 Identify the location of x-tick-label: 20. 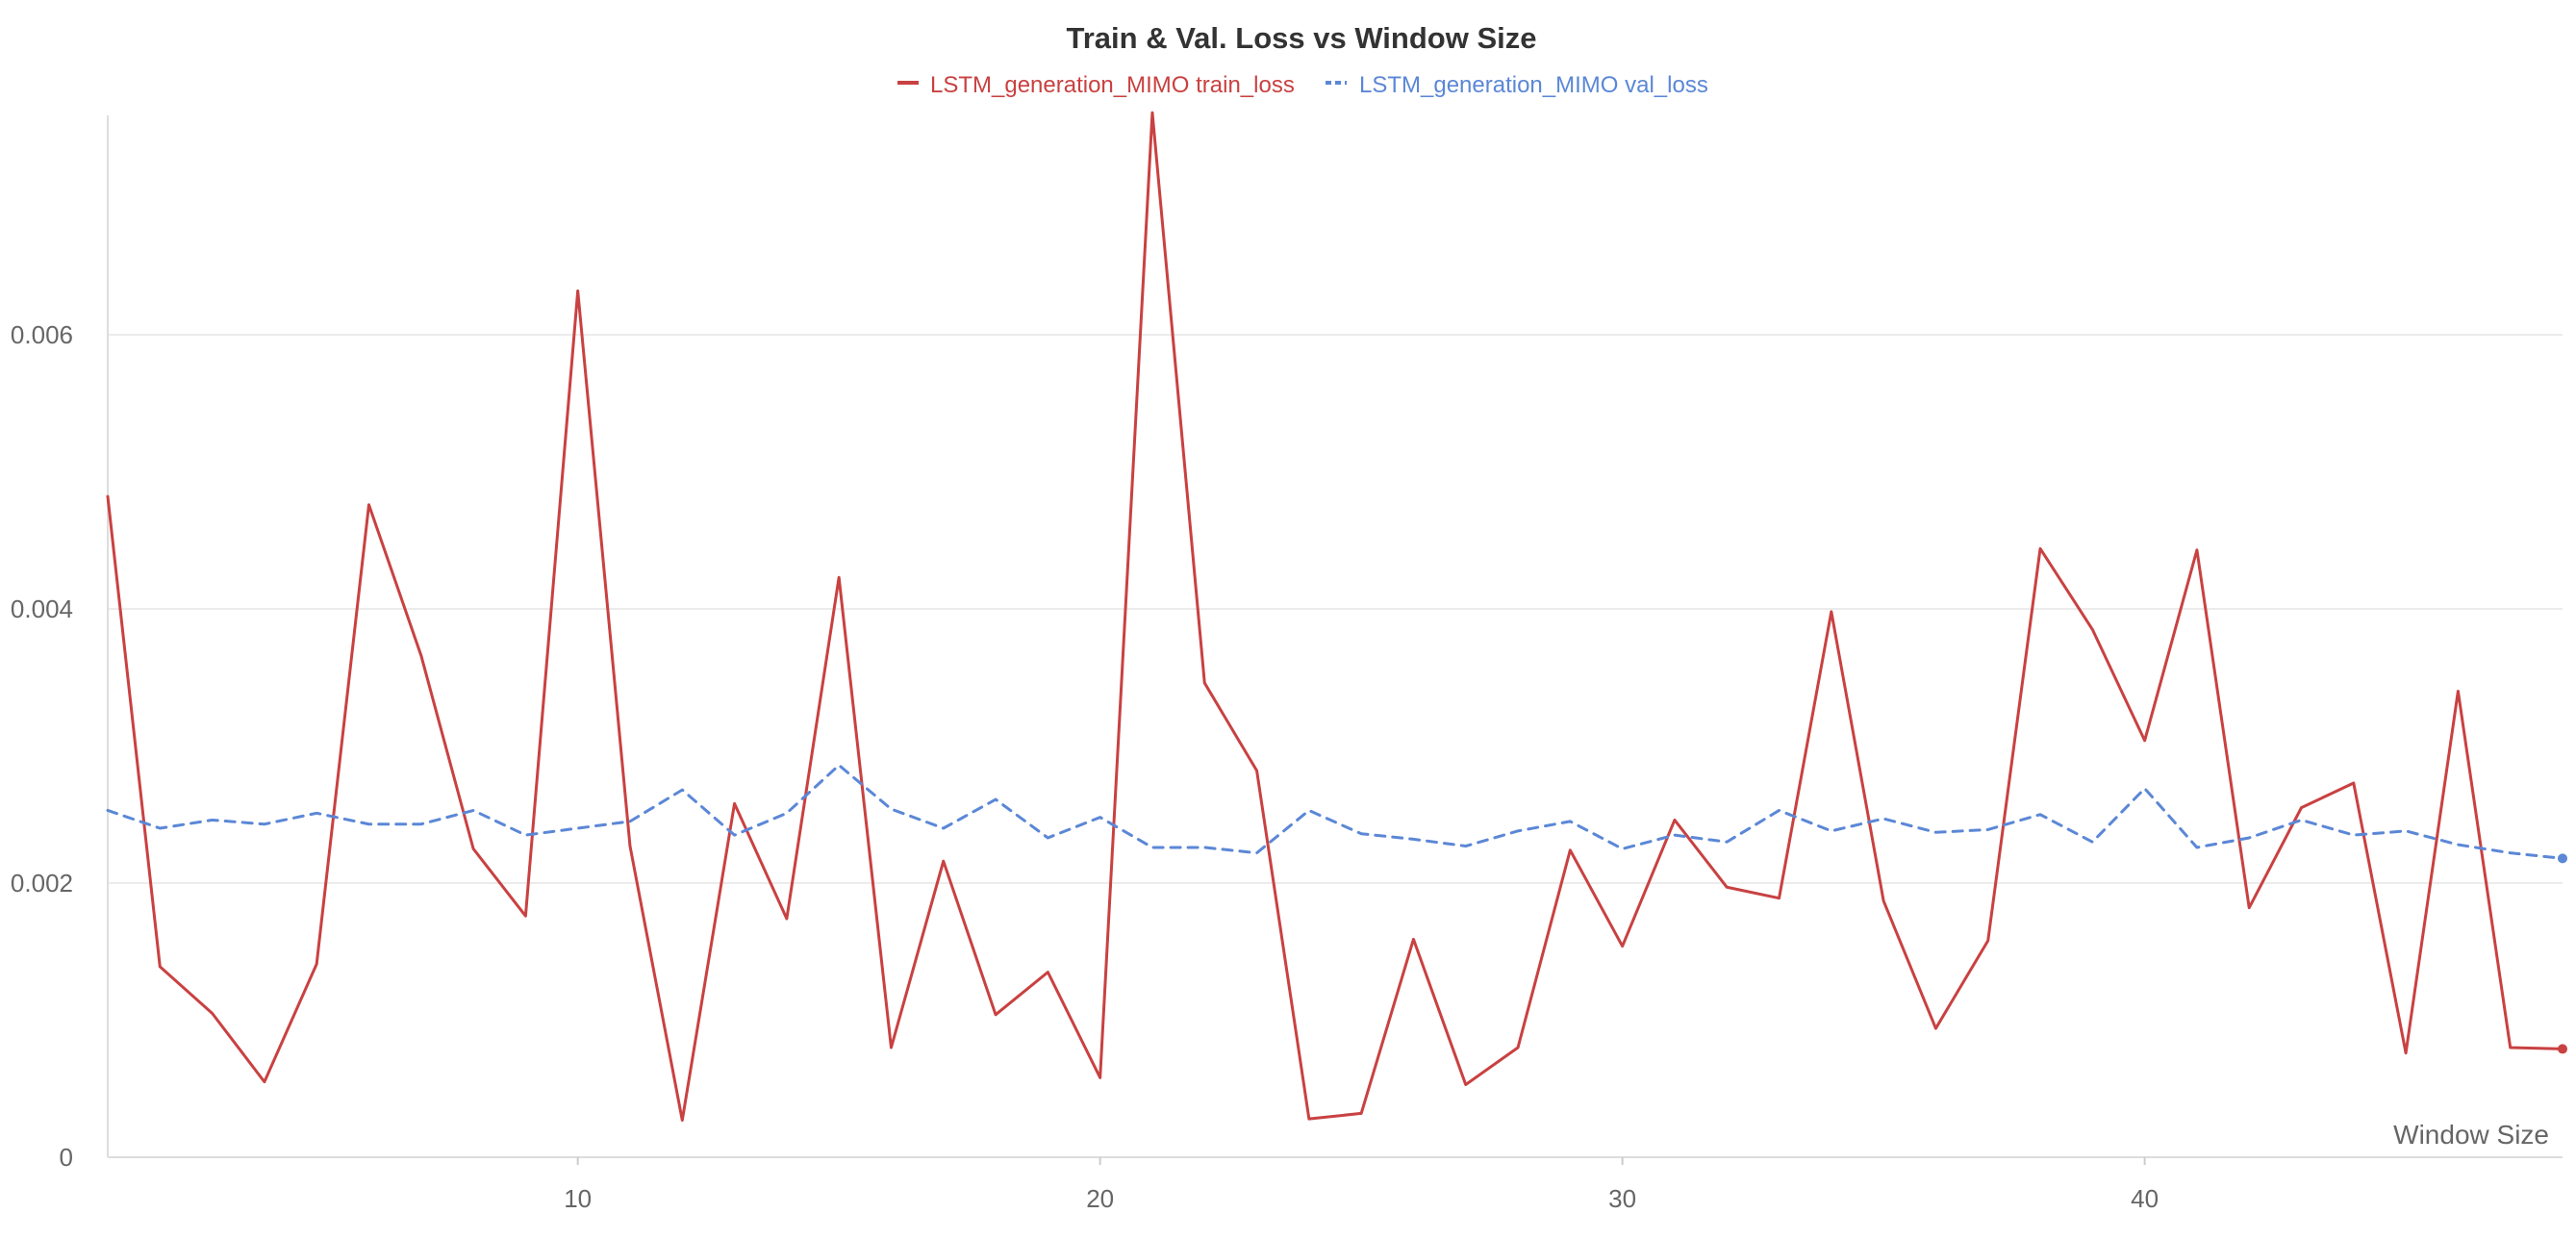
(1100, 1198).